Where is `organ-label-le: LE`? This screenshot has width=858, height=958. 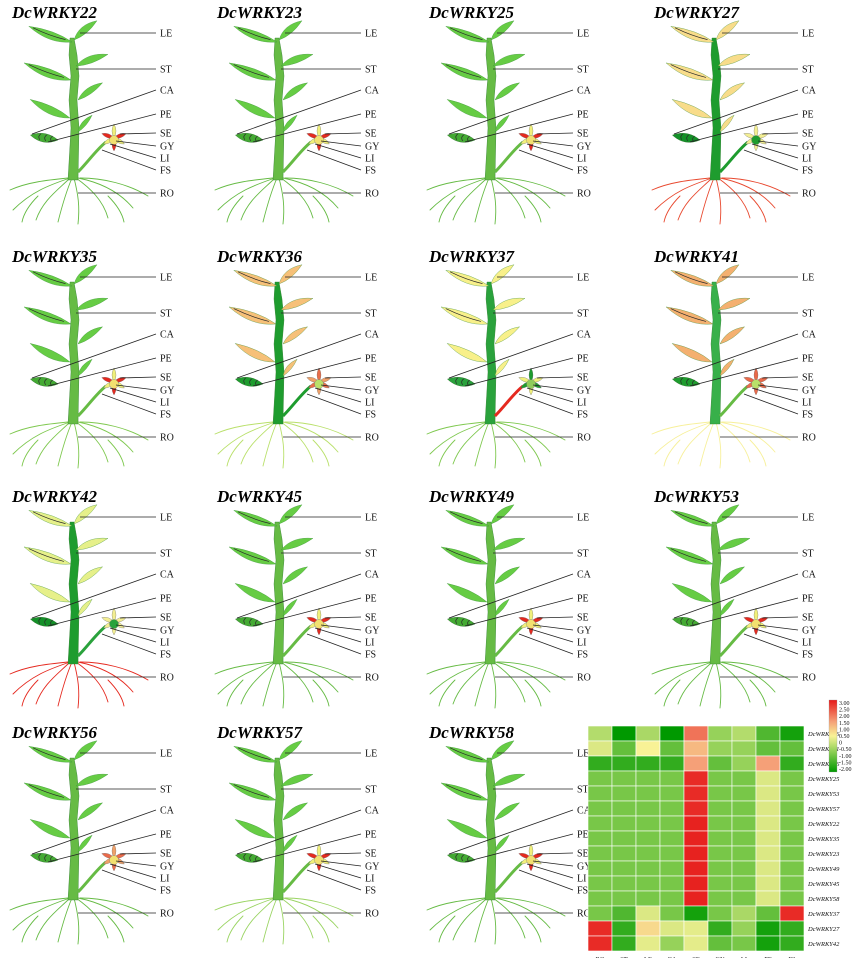 organ-label-le: LE is located at coordinates (371, 518).